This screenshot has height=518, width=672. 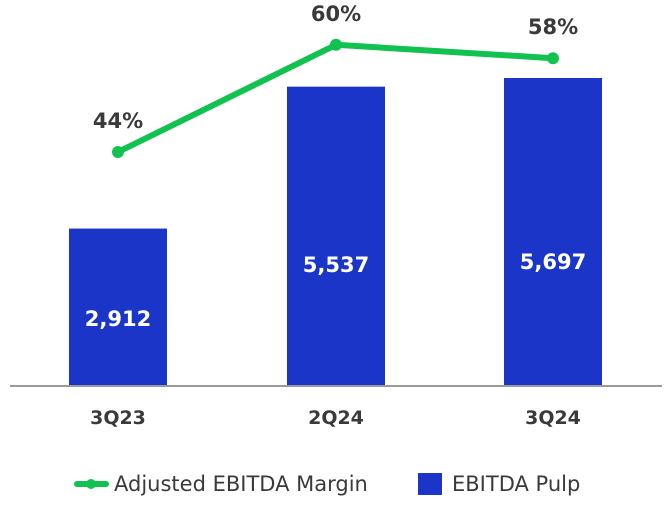 I want to click on x-axis-ticks: 3Q23 2Q24 3Q24, so click(x=335, y=418).